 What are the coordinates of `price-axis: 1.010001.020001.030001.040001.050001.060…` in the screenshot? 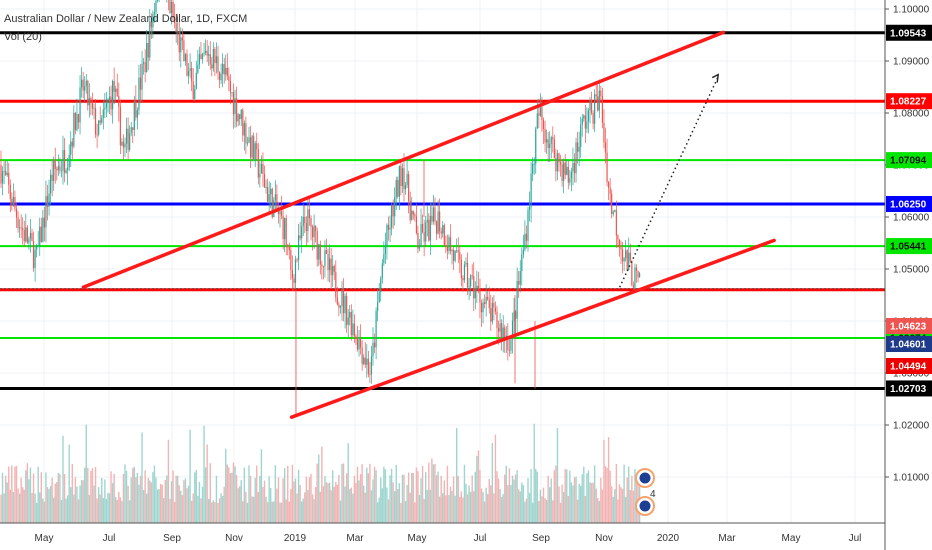 It's located at (907, 275).